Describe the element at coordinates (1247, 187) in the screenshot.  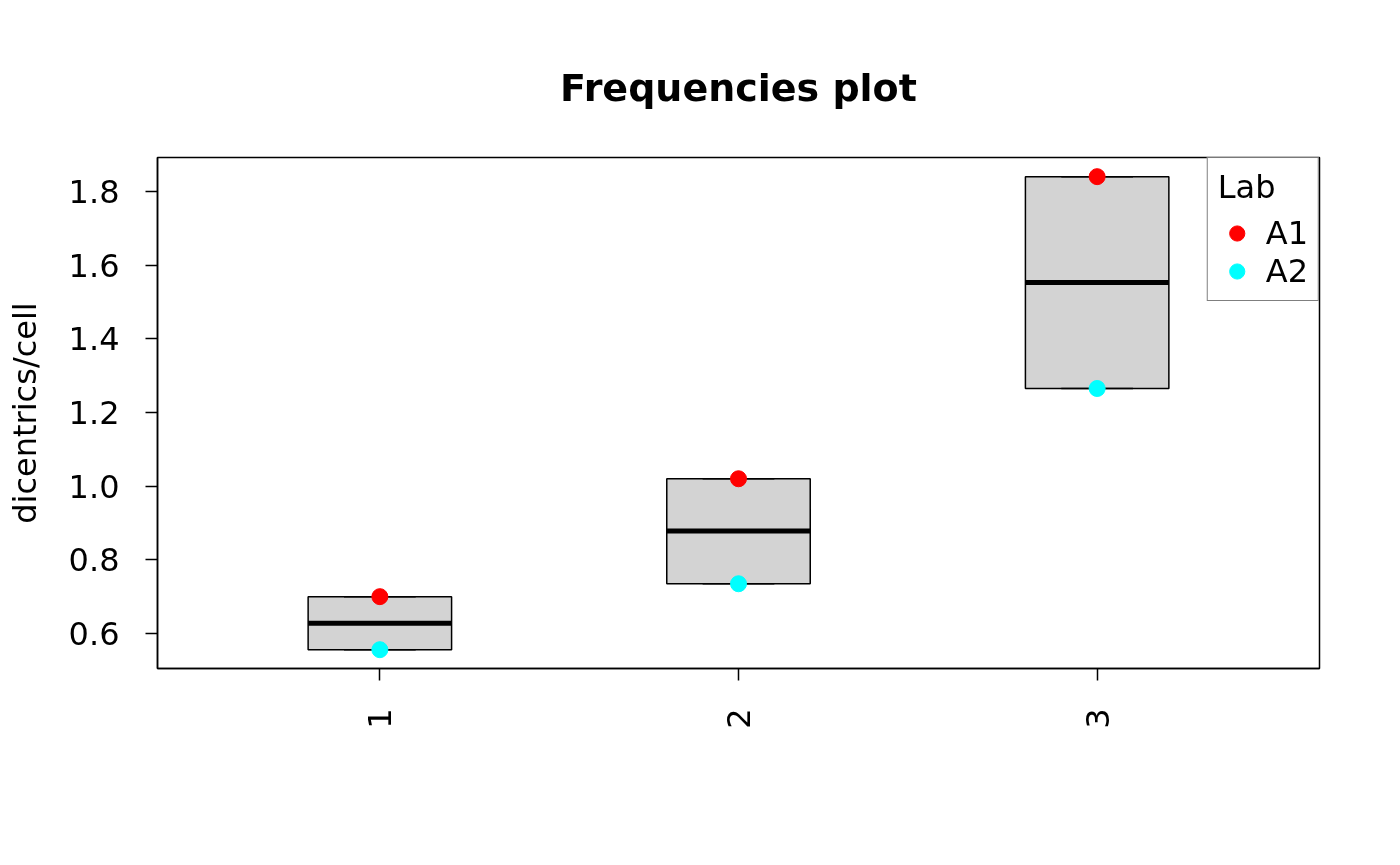
I see `legend-title: Lab` at that location.